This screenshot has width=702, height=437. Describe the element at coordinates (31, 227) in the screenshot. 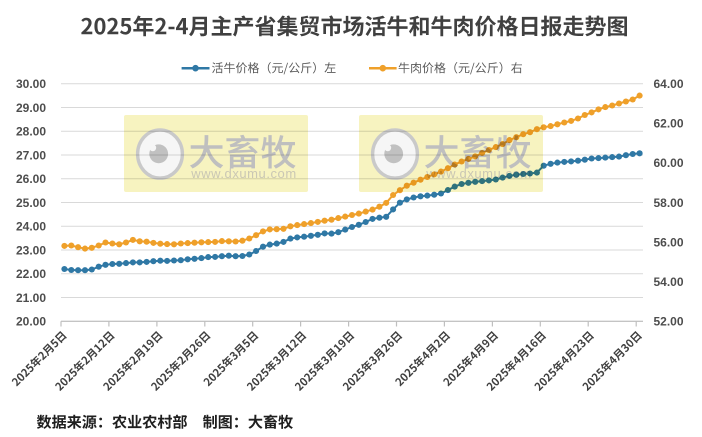

I see `svg-text: 24.00` at that location.